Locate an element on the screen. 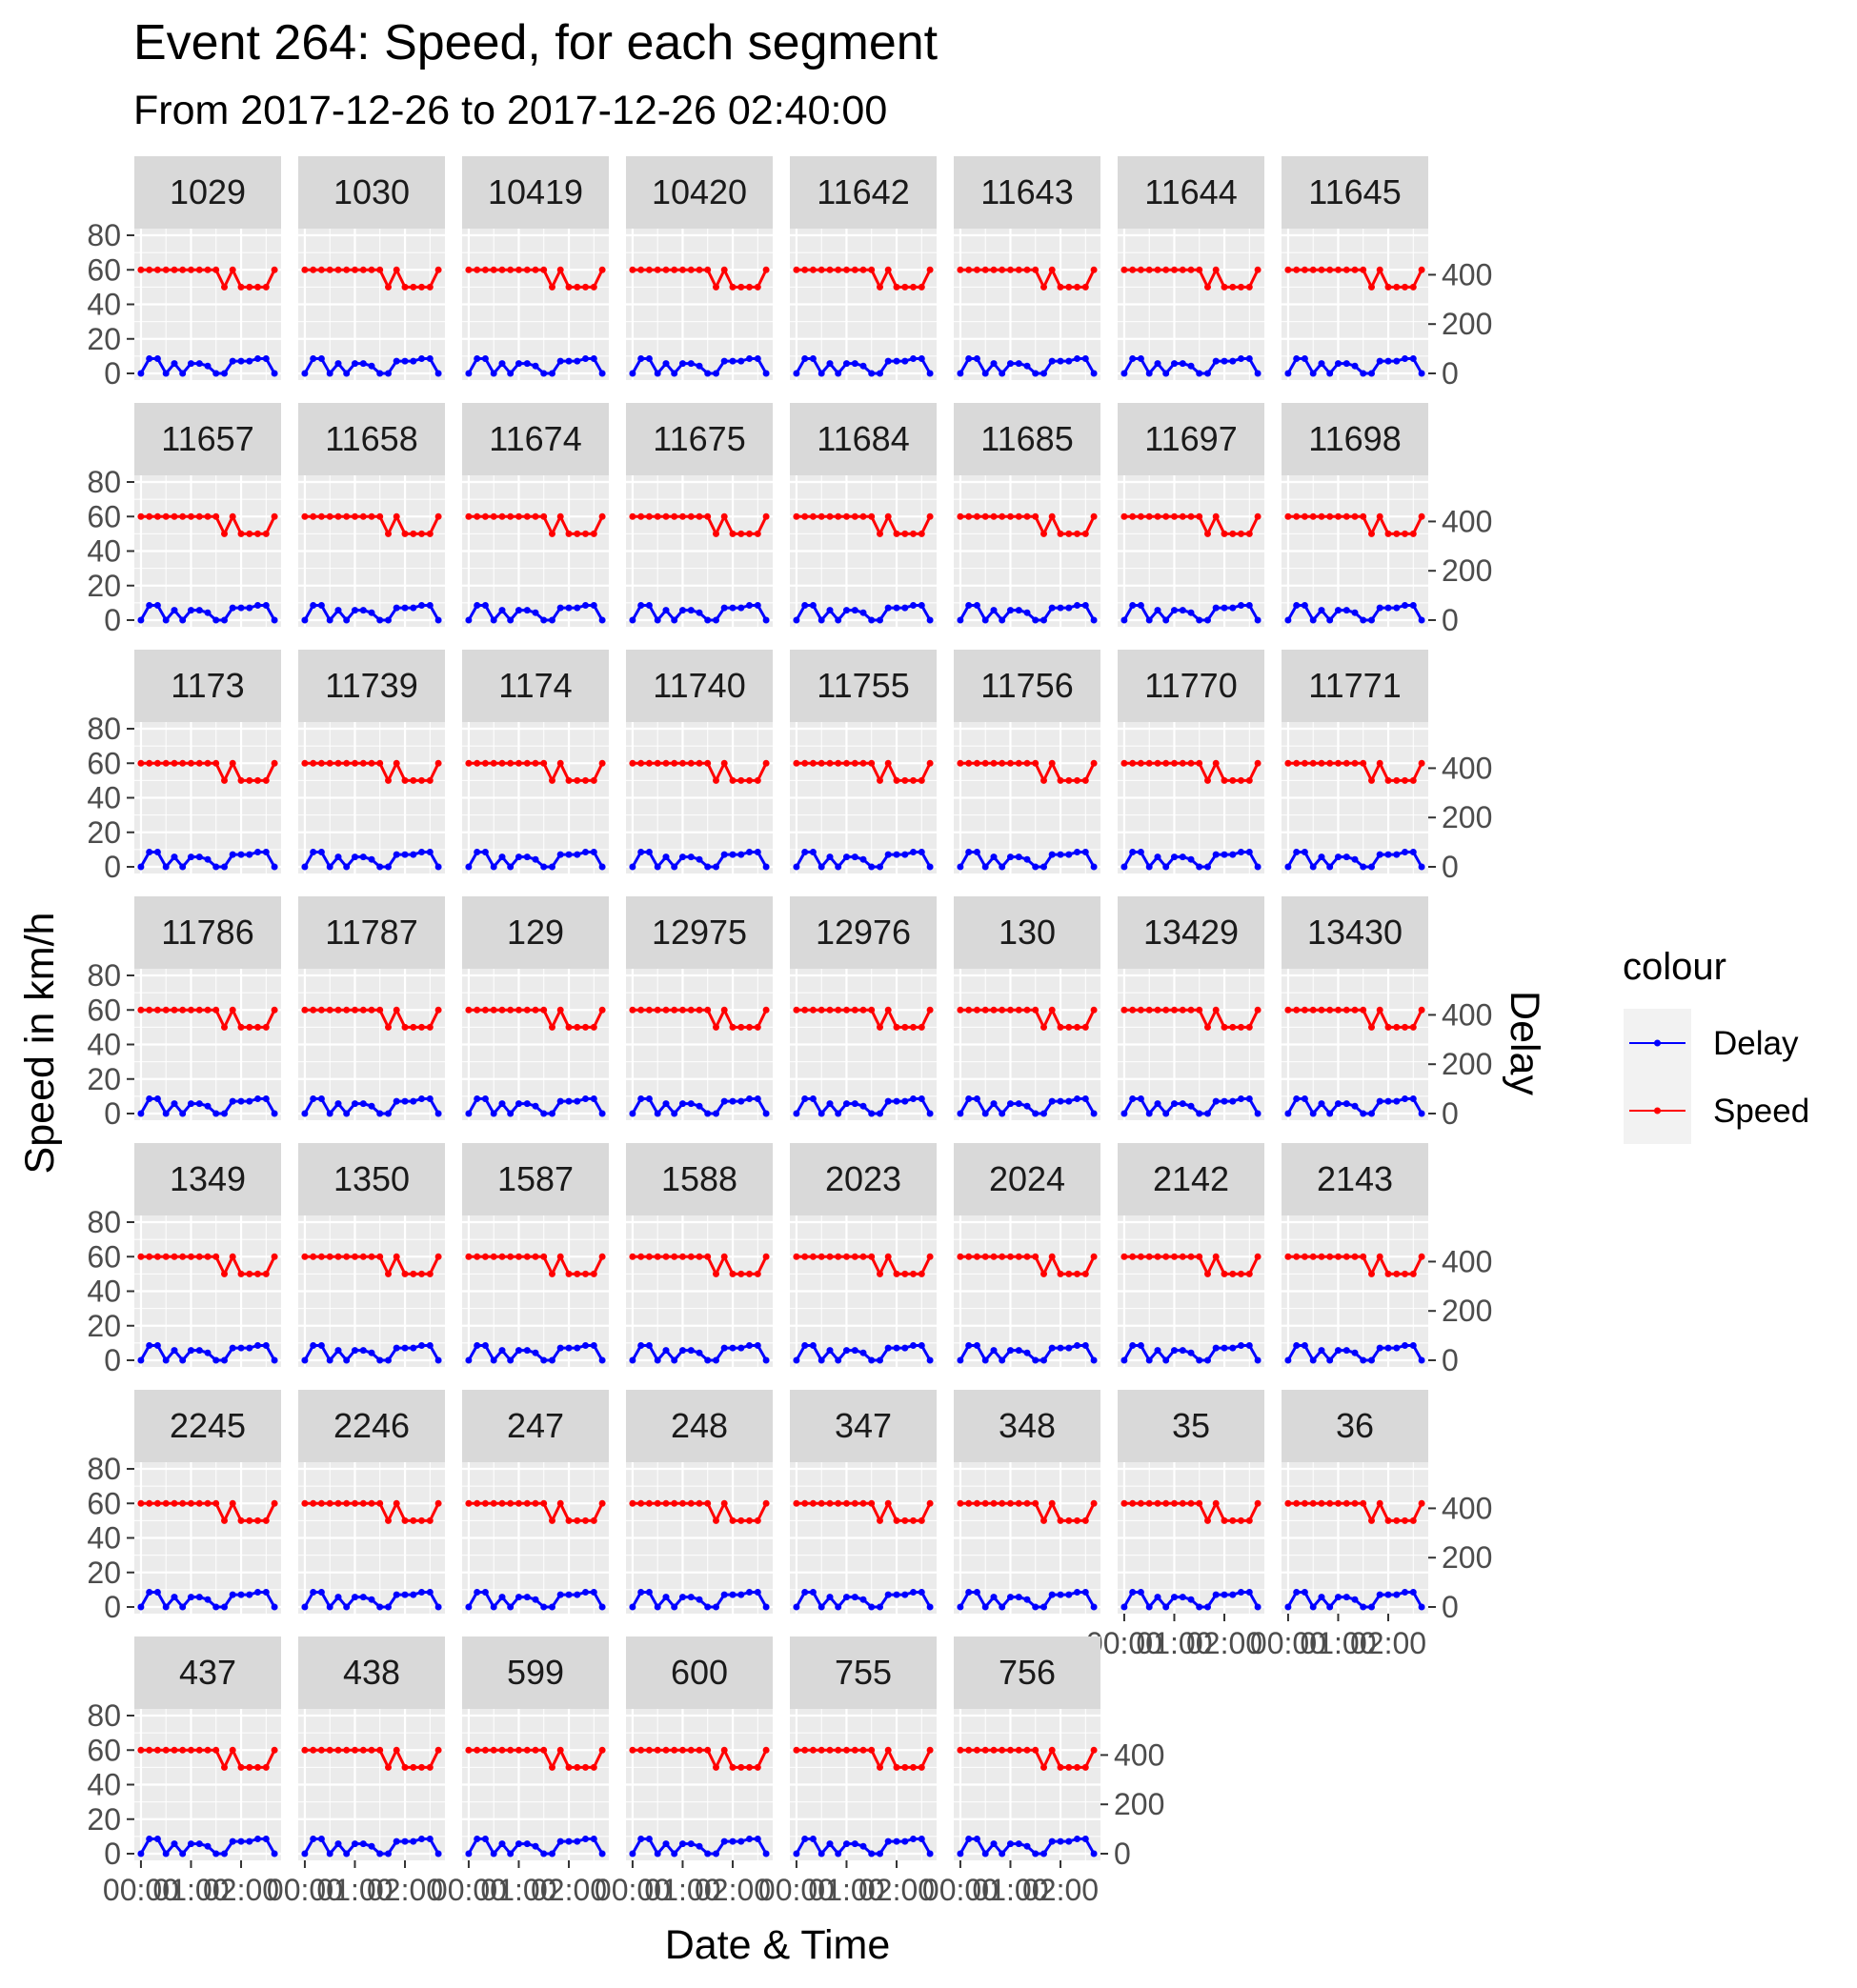 This screenshot has height=1988, width=1857. facet-strip-label: 600 is located at coordinates (700, 1673).